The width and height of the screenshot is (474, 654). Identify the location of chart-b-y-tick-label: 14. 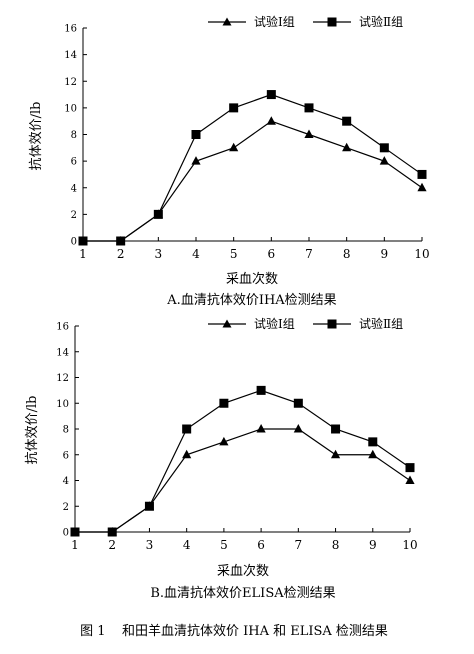
(62, 352).